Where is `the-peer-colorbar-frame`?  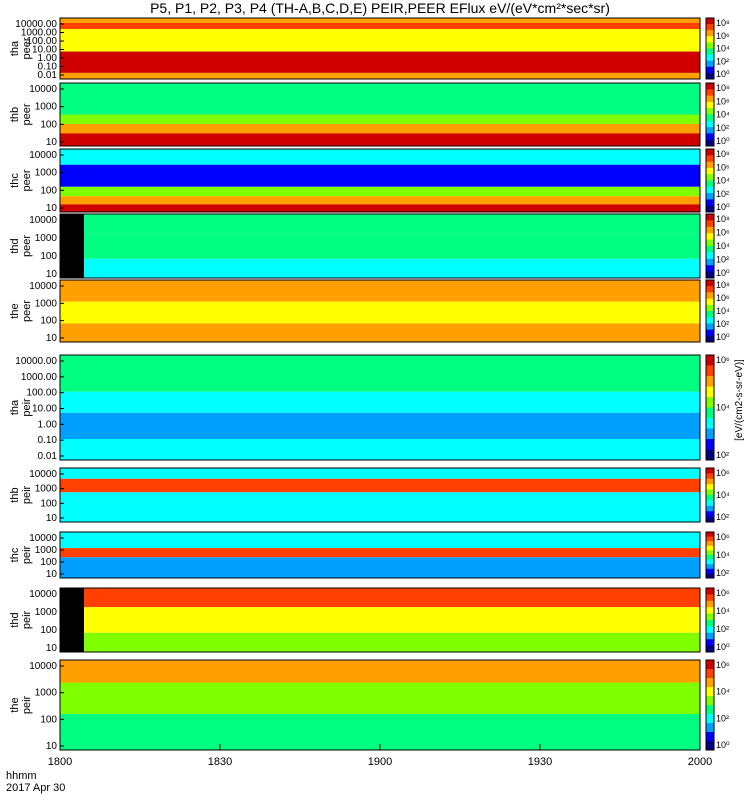 the-peer-colorbar-frame is located at coordinates (710, 311).